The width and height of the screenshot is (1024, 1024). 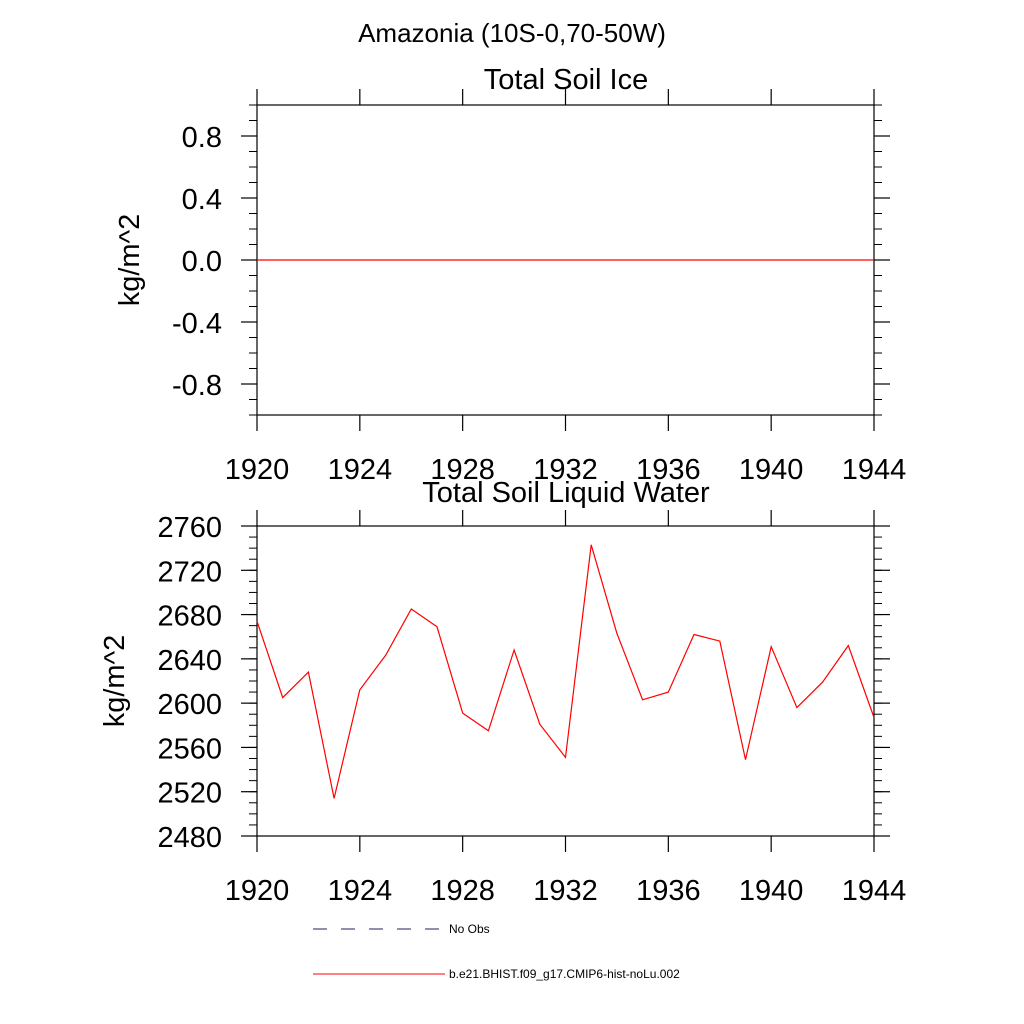 What do you see at coordinates (668, 470) in the screenshot?
I see `panel0-x-tick-label: 1936` at bounding box center [668, 470].